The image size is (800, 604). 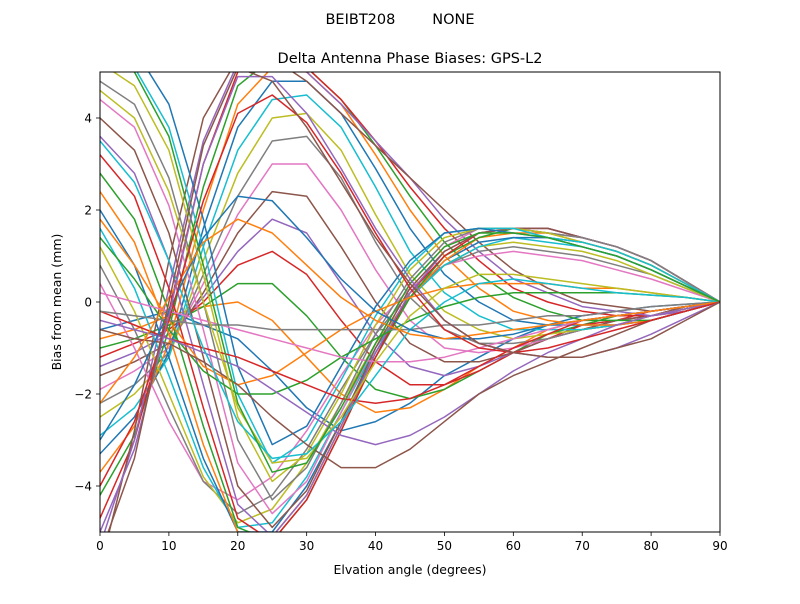 What do you see at coordinates (410, 59) in the screenshot?
I see `chart-title: Delta Antenna Phase Biases: GPS-L2` at bounding box center [410, 59].